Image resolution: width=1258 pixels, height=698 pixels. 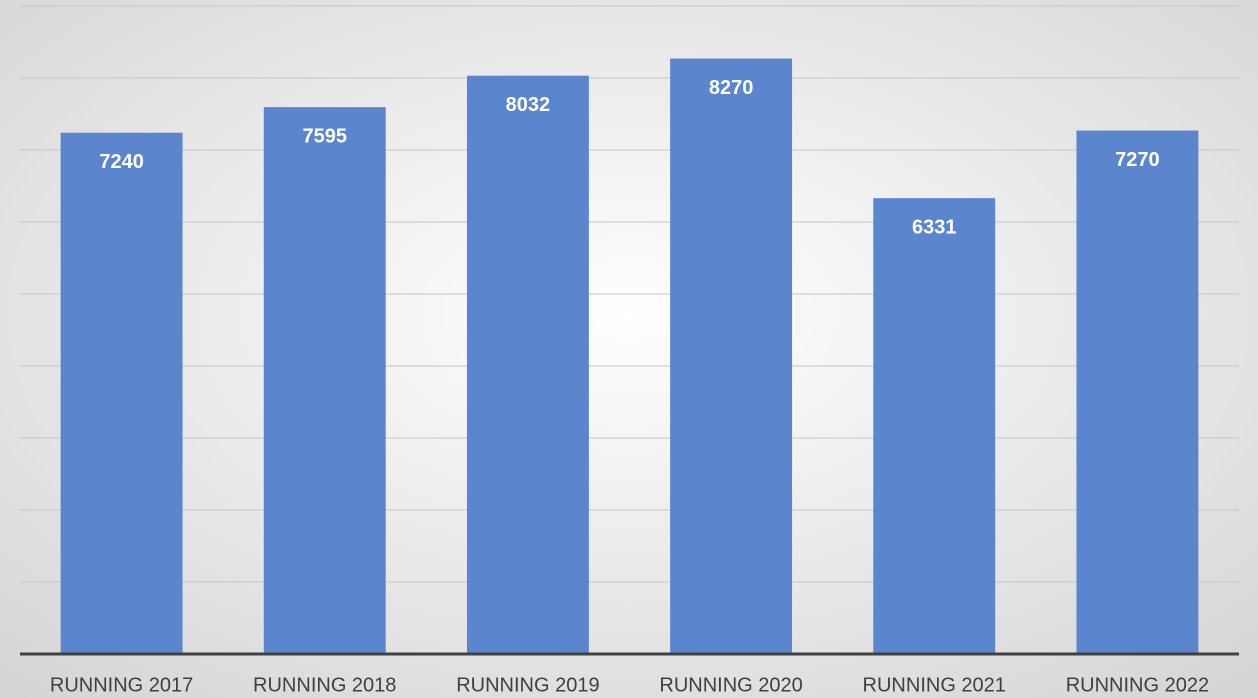 I want to click on x-tick-label: RUNNING 2021, so click(x=934, y=685).